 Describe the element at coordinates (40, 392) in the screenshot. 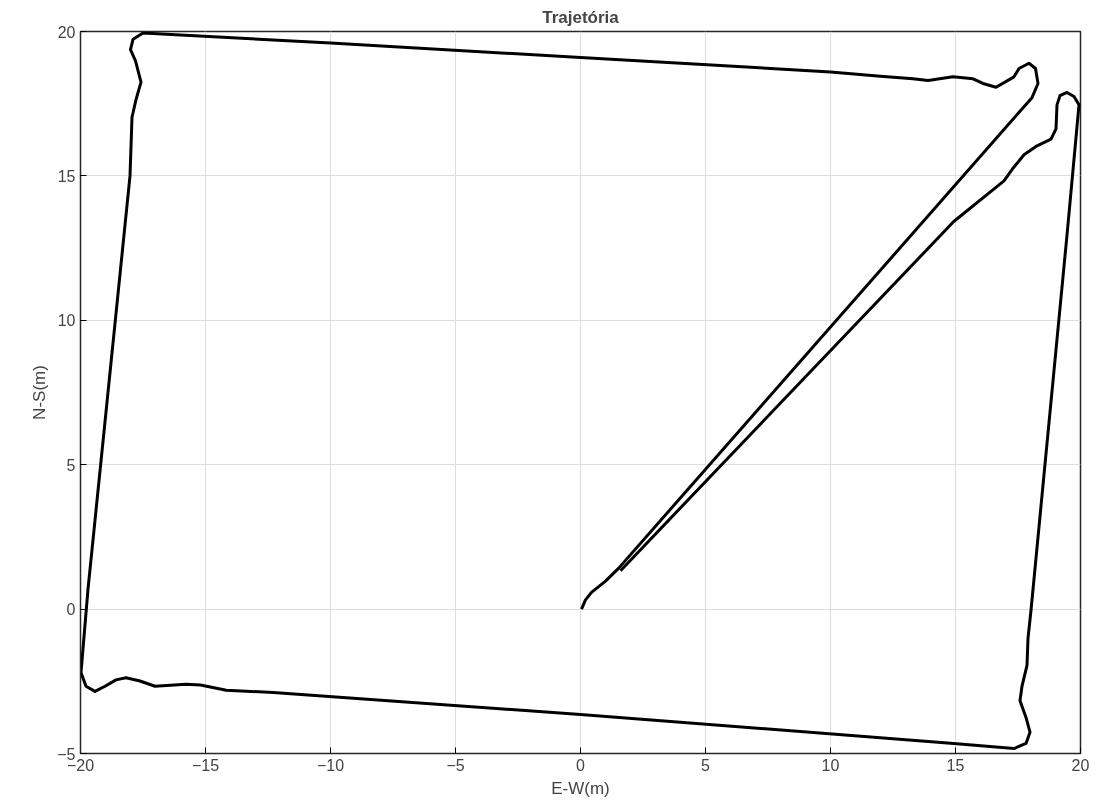

I see `y-axis-title: N-S(m)` at that location.